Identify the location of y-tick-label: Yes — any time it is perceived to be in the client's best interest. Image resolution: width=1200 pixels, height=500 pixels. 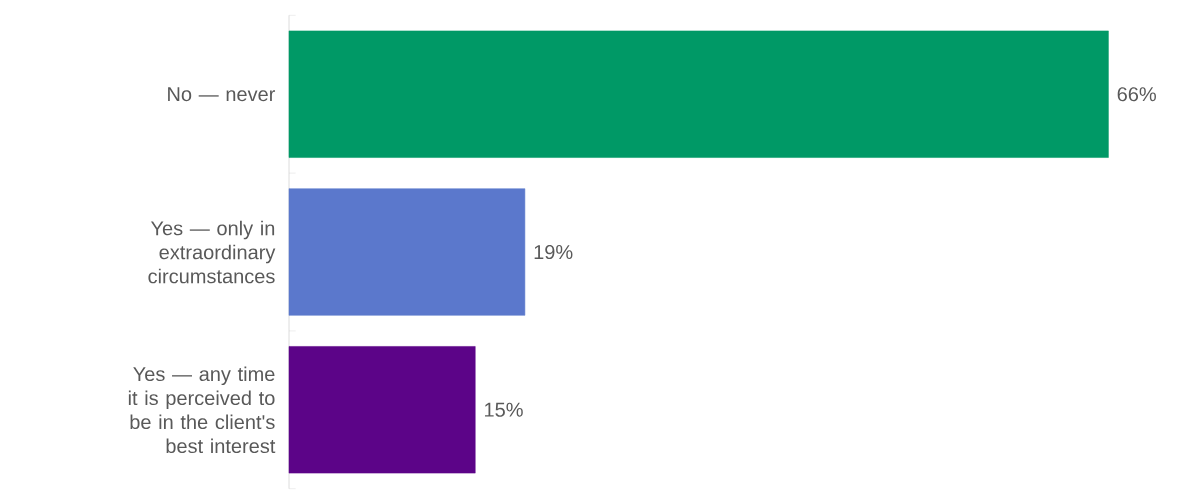
(202, 410).